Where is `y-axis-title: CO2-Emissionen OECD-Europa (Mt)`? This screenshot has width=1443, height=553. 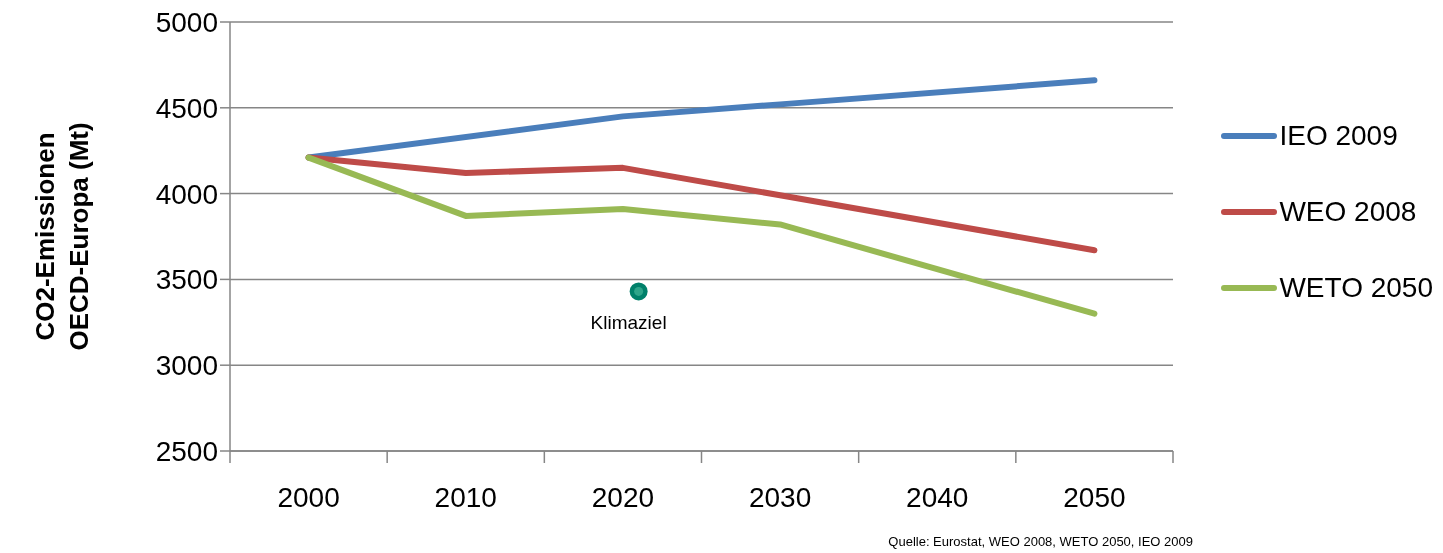
y-axis-title: CO2-Emissionen OECD-Europa (Mt) is located at coordinates (62, 236).